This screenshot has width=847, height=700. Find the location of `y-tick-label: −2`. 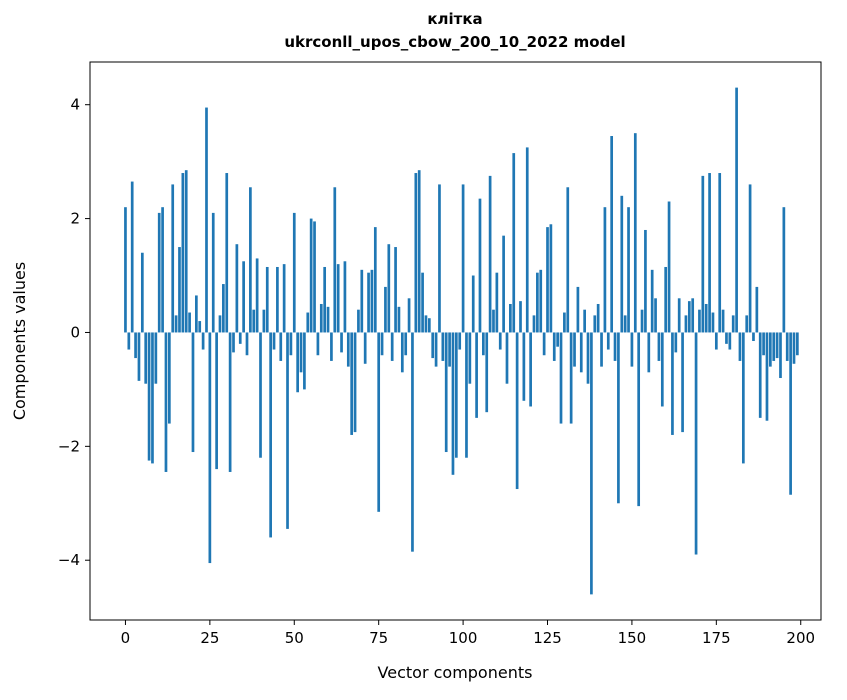

y-tick-label: −2 is located at coordinates (69, 446).